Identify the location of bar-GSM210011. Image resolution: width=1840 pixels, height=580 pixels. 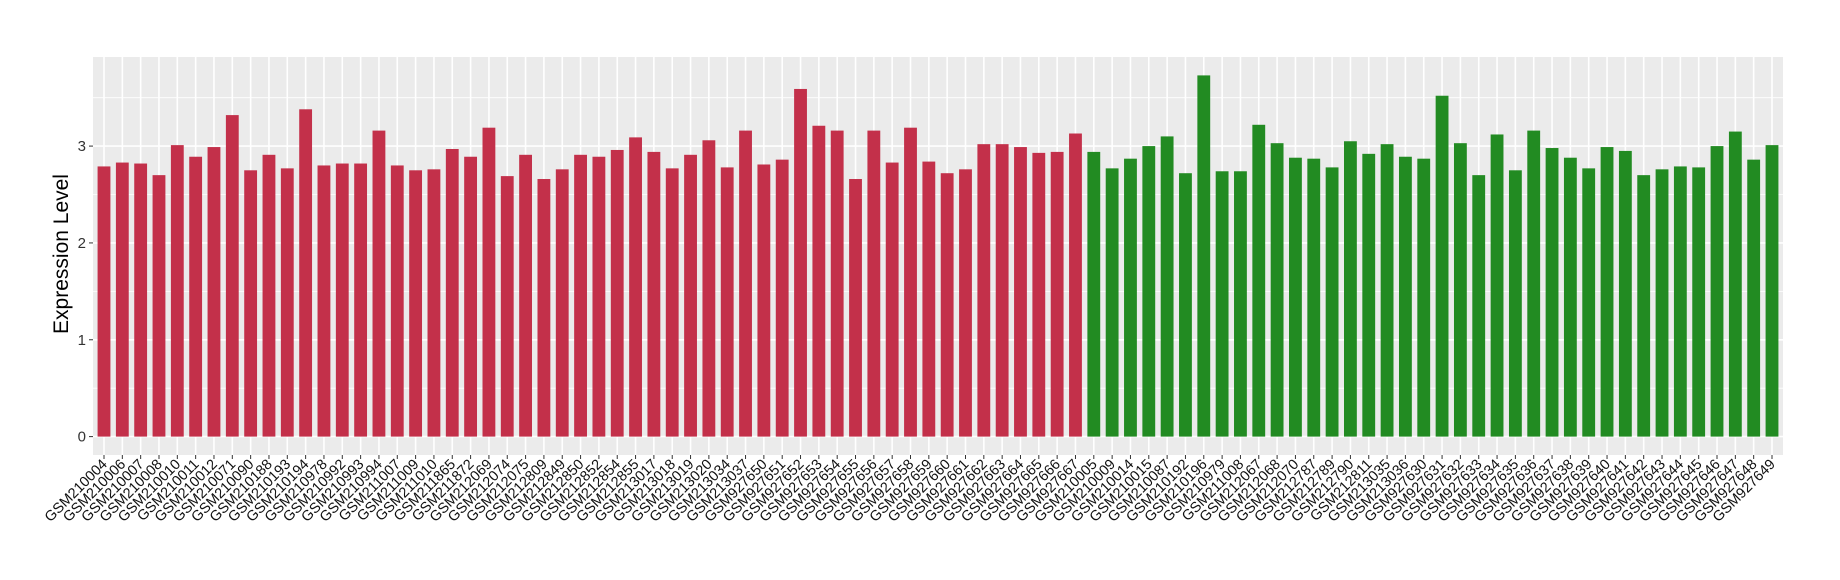
(196, 296).